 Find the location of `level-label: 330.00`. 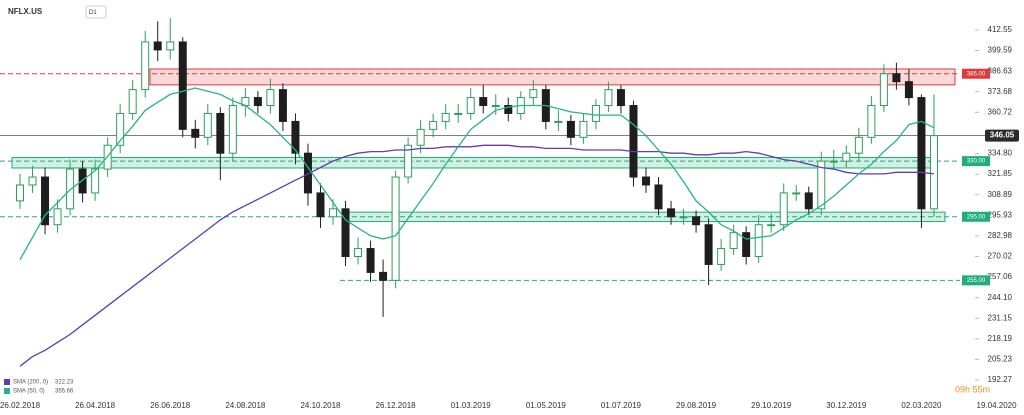

level-label: 330.00 is located at coordinates (976, 162).